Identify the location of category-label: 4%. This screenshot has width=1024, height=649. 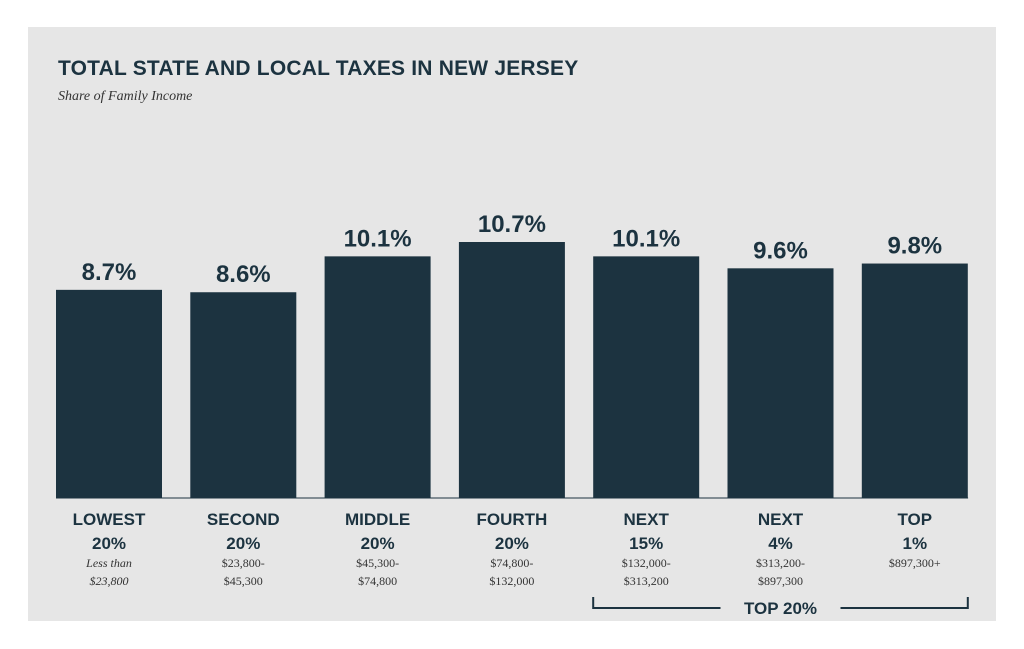
(780, 543).